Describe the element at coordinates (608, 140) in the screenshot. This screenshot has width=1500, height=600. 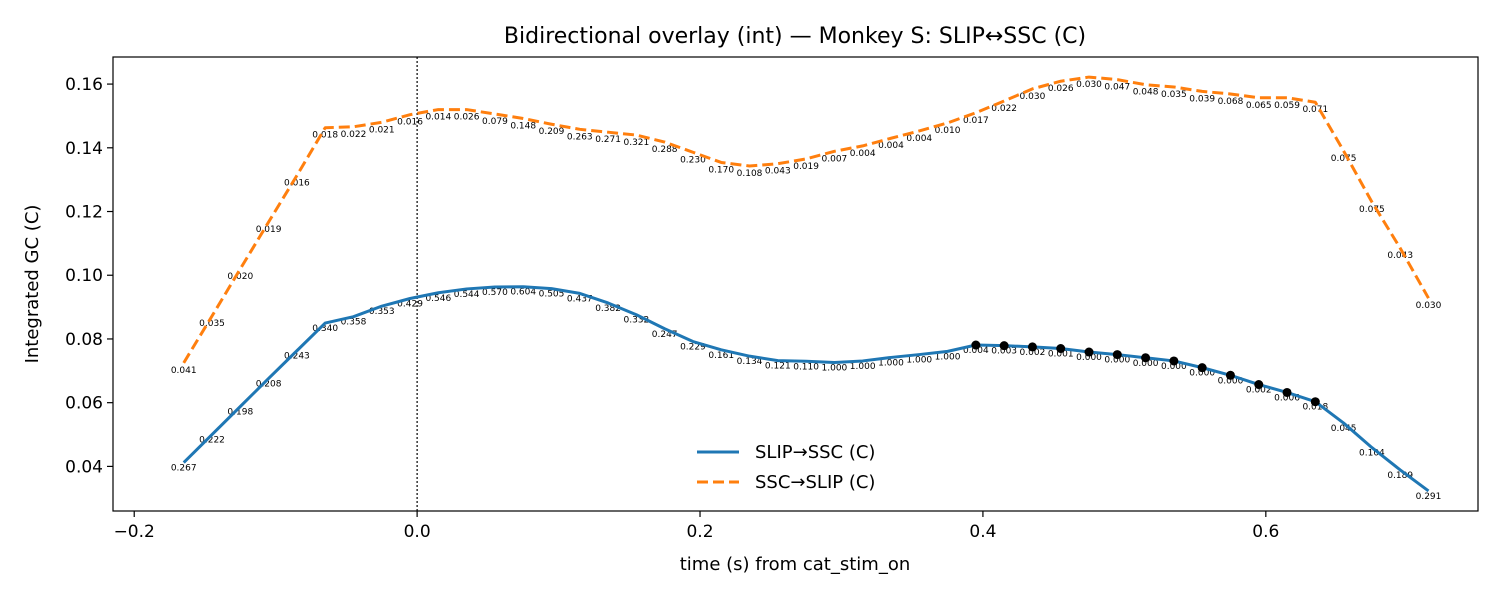
I see `pvalue-label-ssc-to-slip: 0.271` at that location.